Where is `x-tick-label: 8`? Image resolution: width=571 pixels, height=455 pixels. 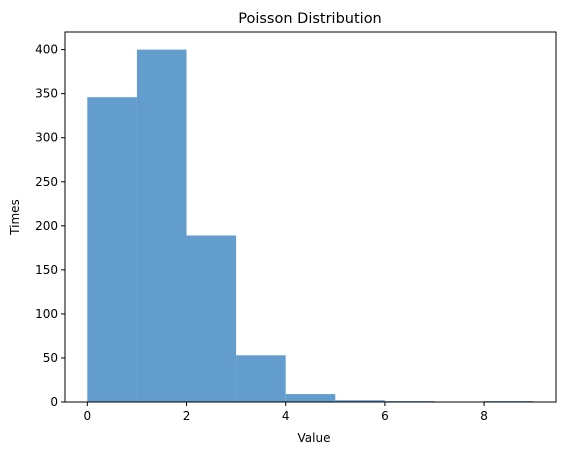
x-tick-label: 8 is located at coordinates (484, 416).